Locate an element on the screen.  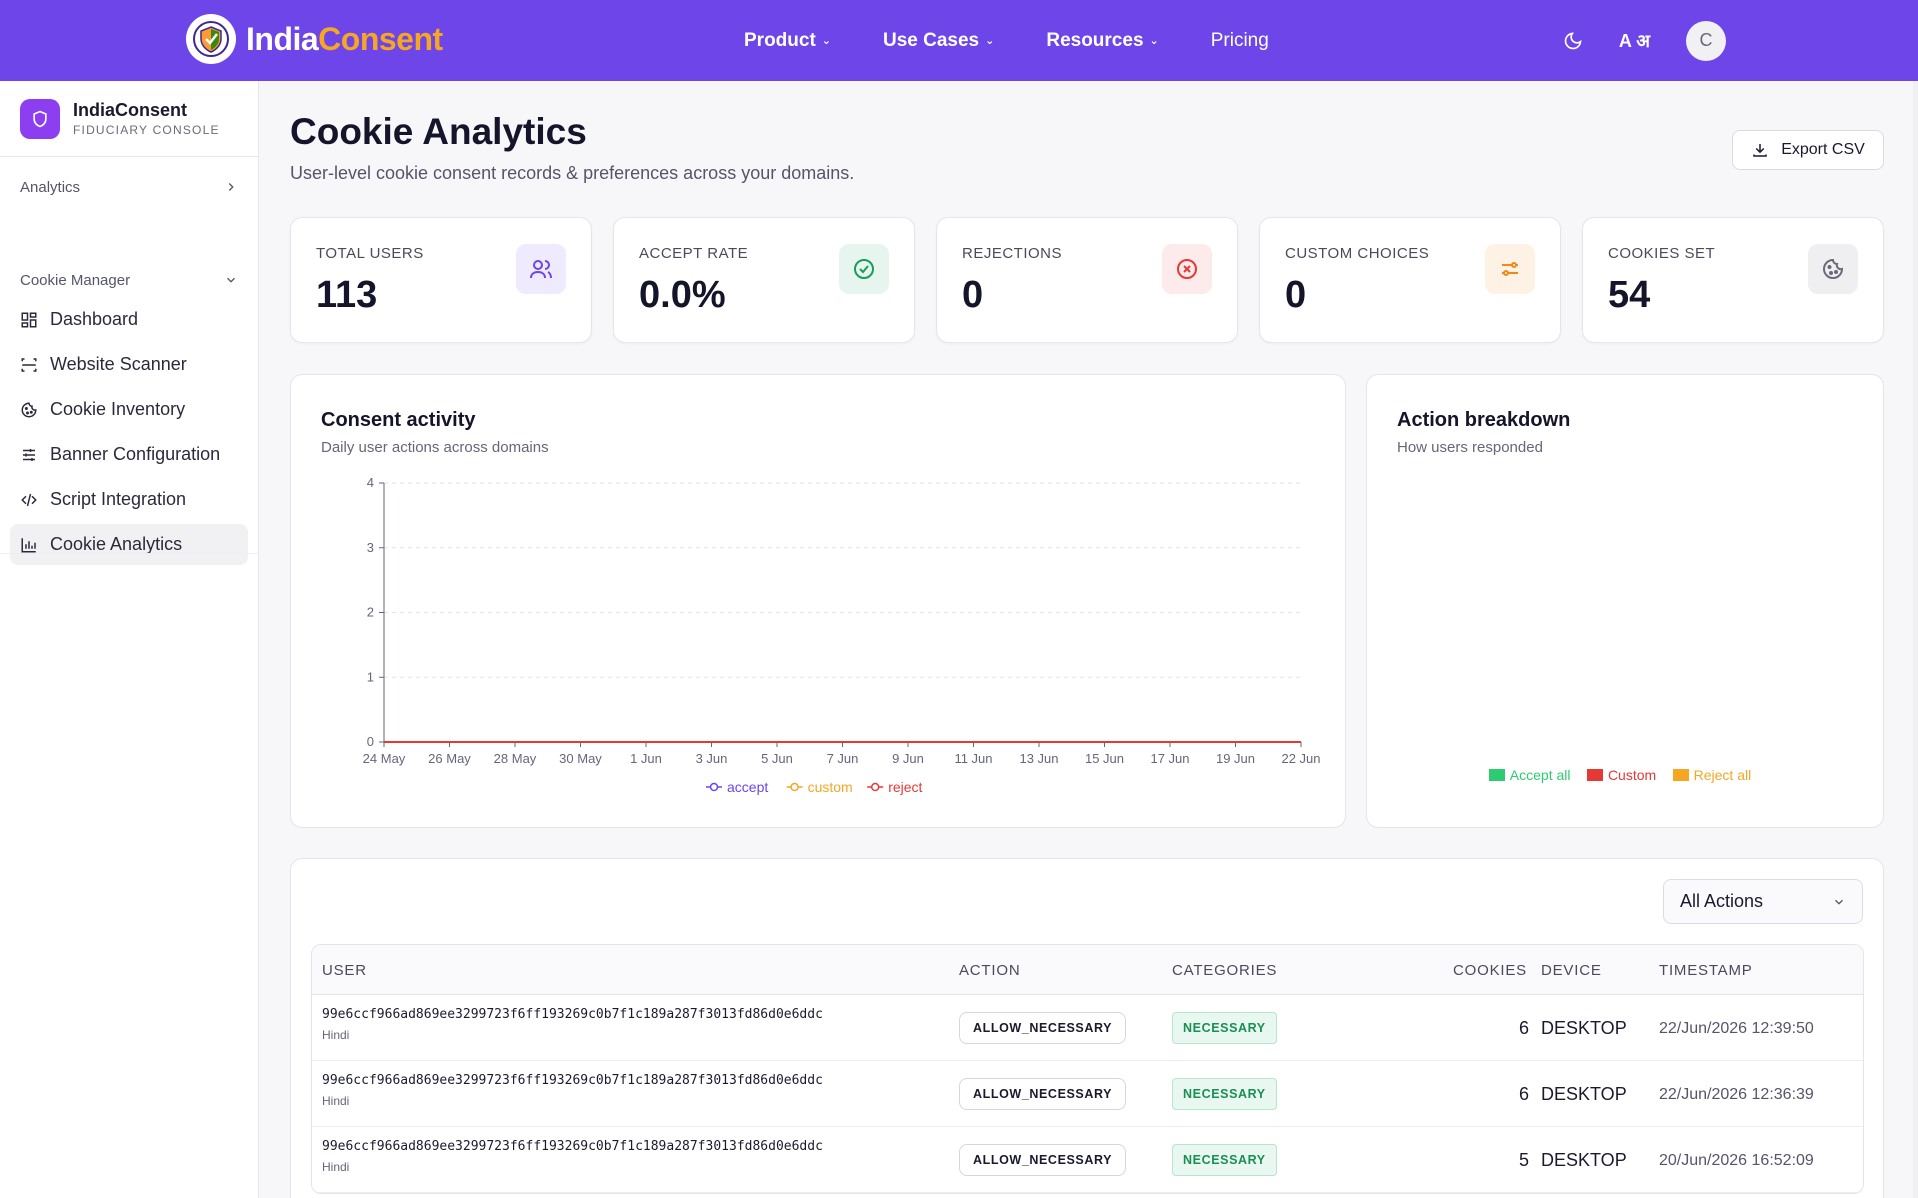
code-icon is located at coordinates (29, 499).